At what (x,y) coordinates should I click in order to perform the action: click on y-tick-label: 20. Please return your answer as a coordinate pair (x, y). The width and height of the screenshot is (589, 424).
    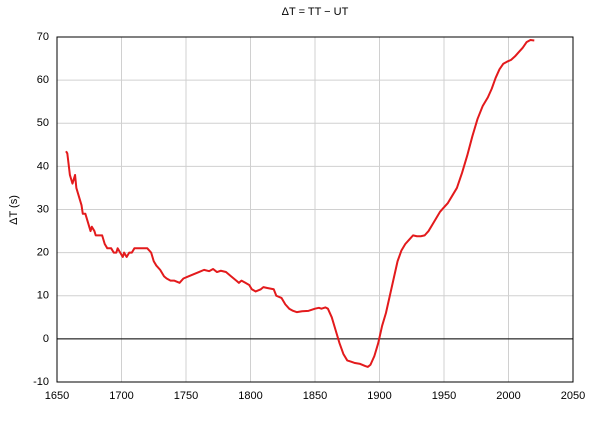
    Looking at the image, I should click on (43, 253).